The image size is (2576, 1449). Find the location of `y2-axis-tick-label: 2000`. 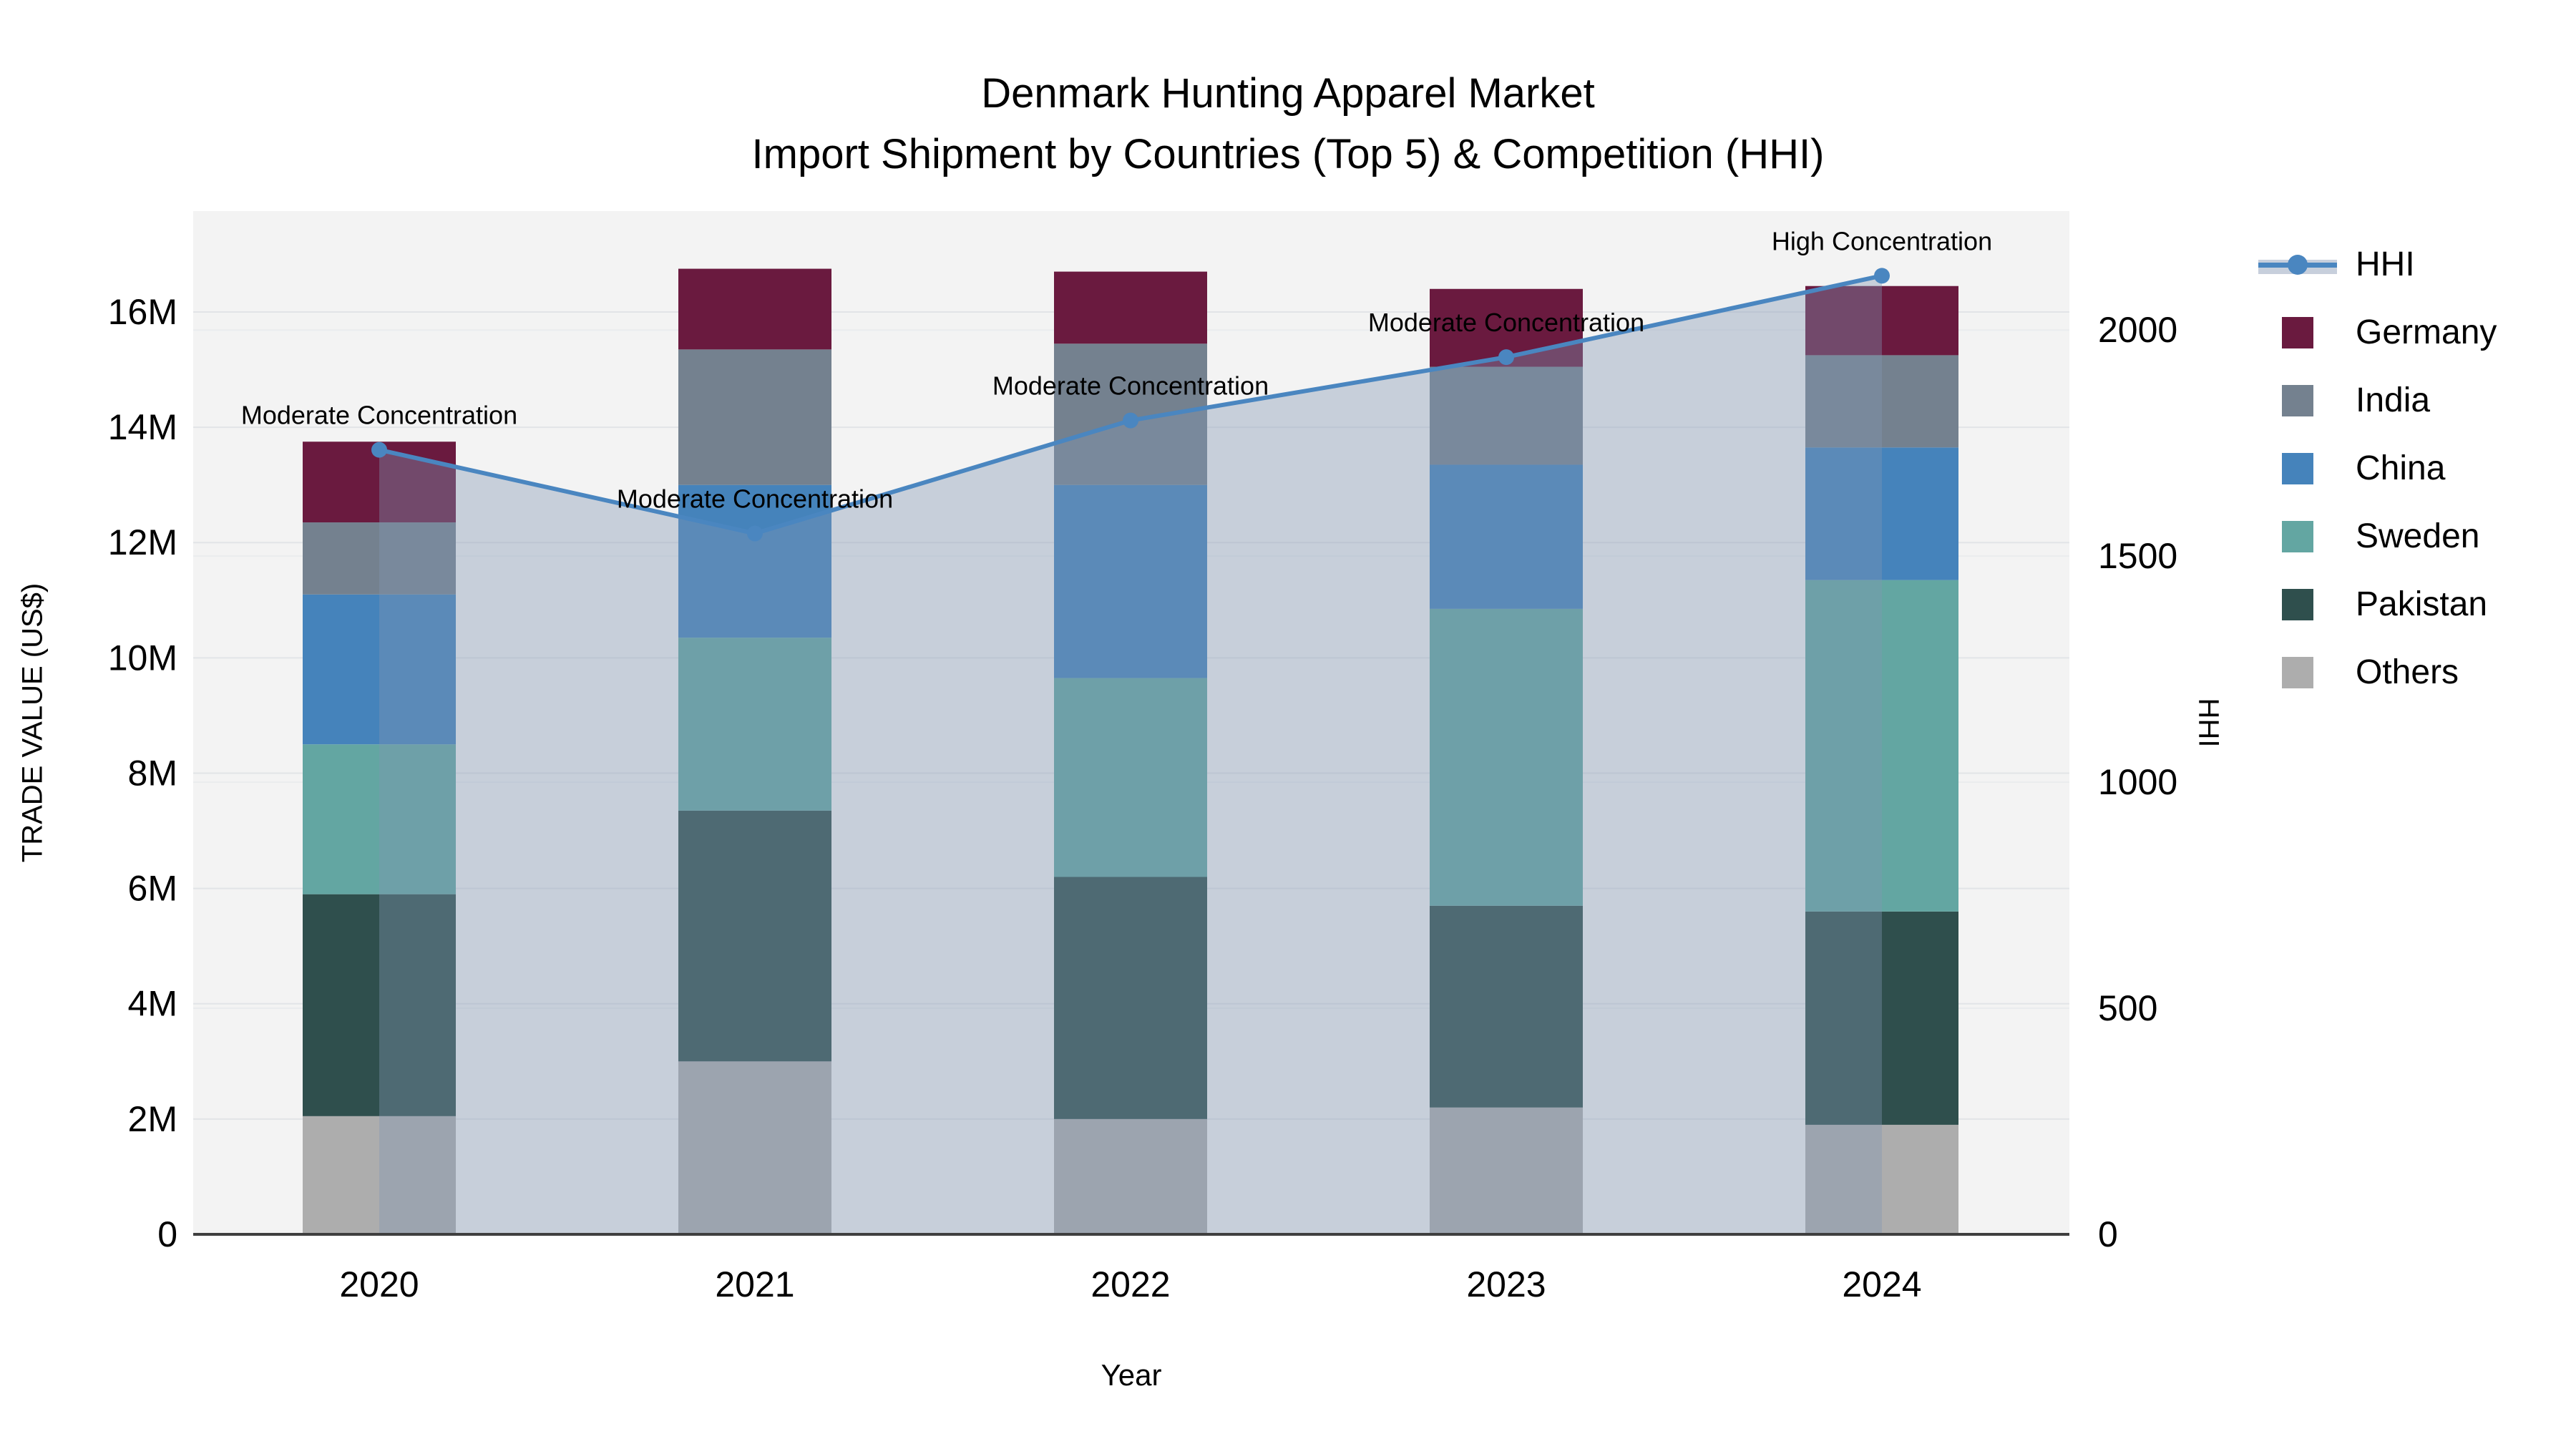

y2-axis-tick-label: 2000 is located at coordinates (2137, 330).